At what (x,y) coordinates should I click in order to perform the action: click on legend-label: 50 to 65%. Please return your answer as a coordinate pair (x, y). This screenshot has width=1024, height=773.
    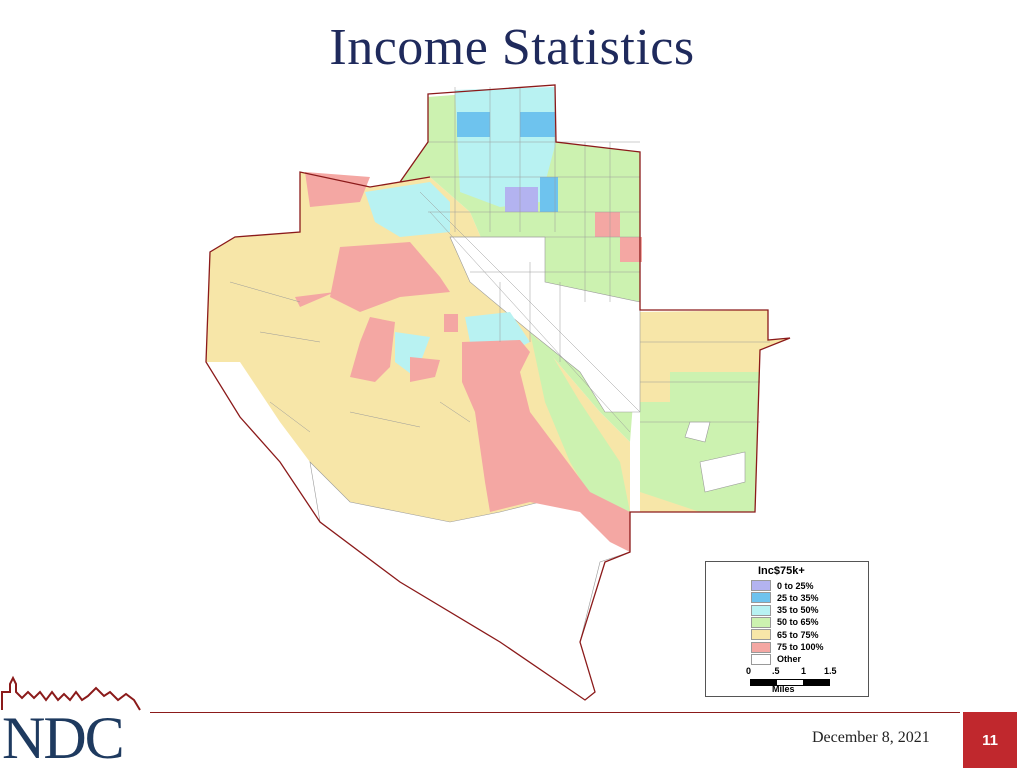
    Looking at the image, I should click on (798, 622).